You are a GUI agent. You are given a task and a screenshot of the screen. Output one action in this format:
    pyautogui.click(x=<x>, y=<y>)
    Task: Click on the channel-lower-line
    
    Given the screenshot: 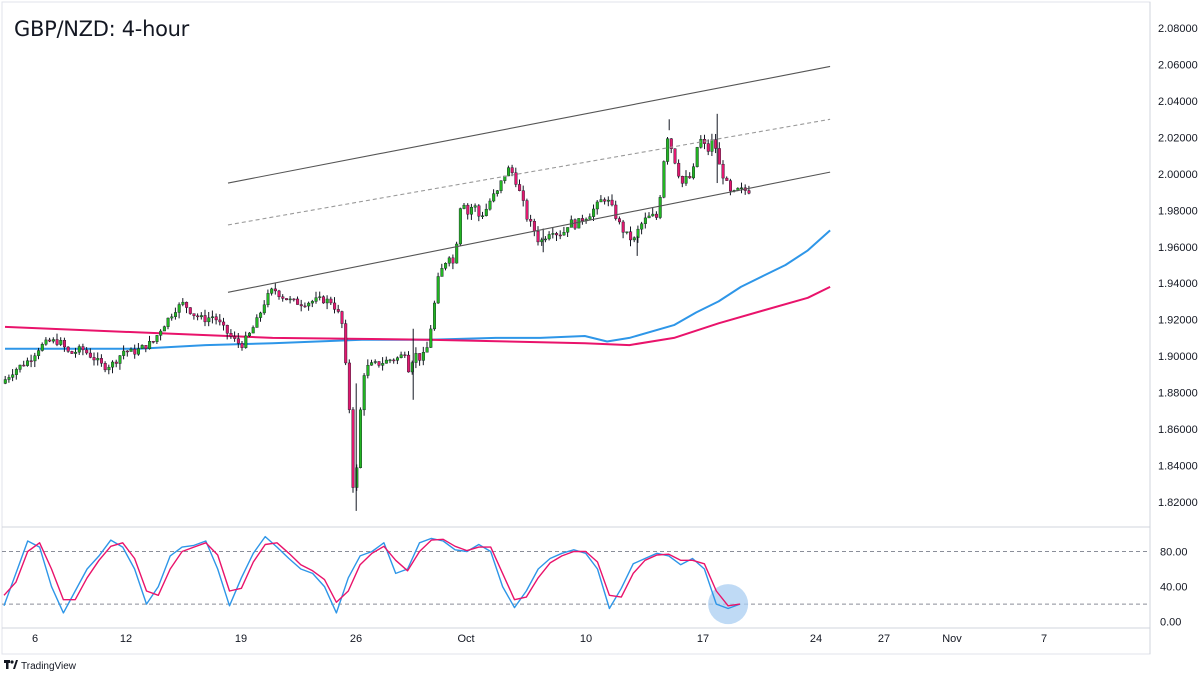 What is the action you would take?
    pyautogui.click(x=529, y=232)
    